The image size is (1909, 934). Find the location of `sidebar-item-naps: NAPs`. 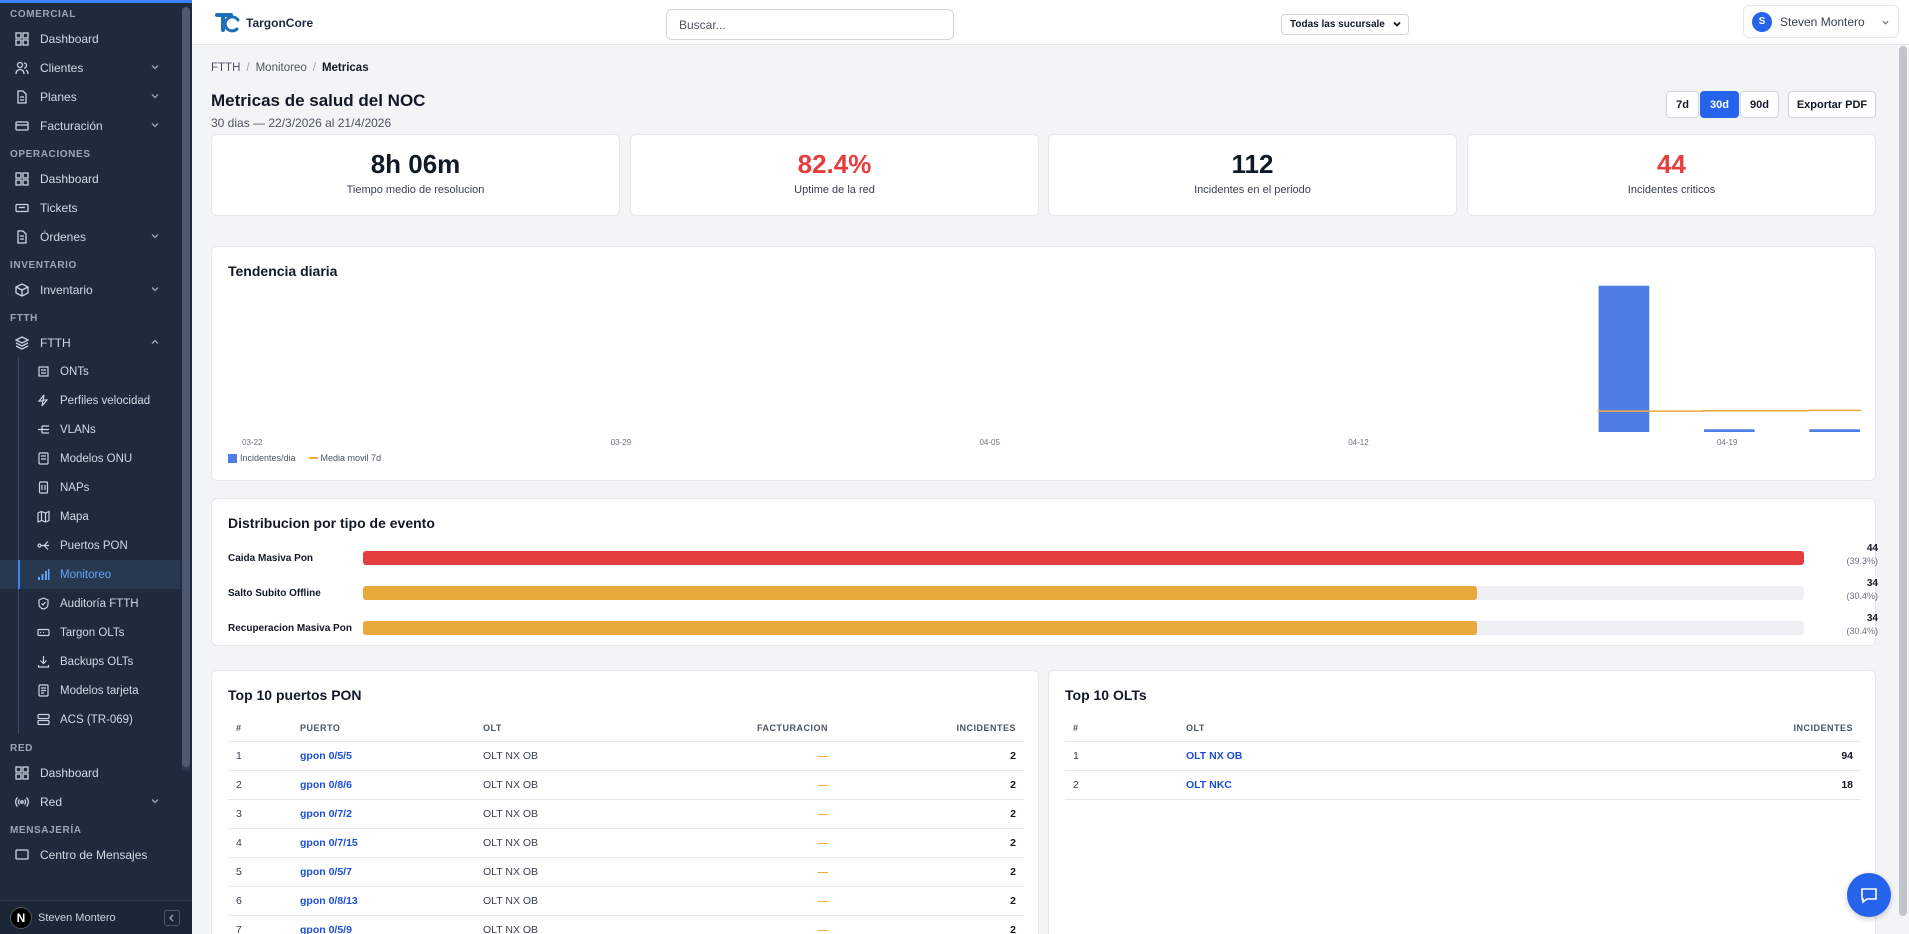

sidebar-item-naps: NAPs is located at coordinates (90, 487).